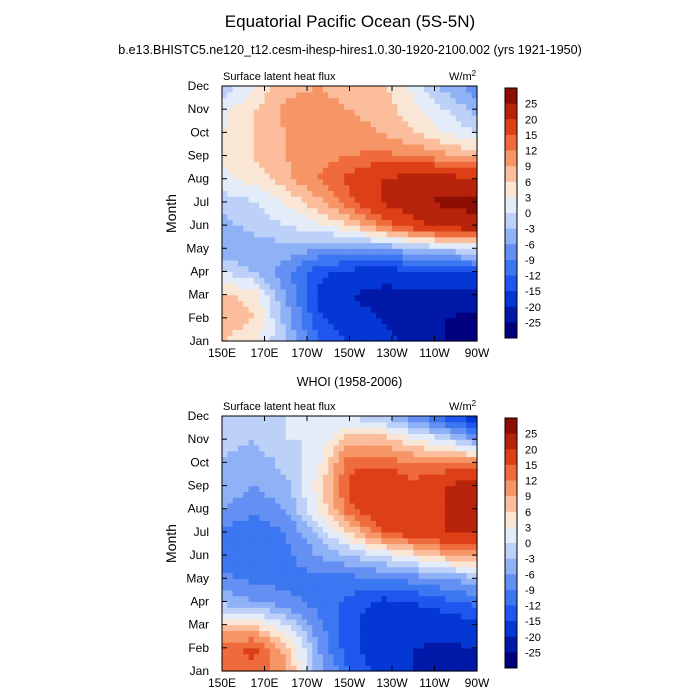 Image resolution: width=700 pixels, height=700 pixels. Describe the element at coordinates (198, 439) in the screenshot. I see `y-tick-label: Nov` at that location.